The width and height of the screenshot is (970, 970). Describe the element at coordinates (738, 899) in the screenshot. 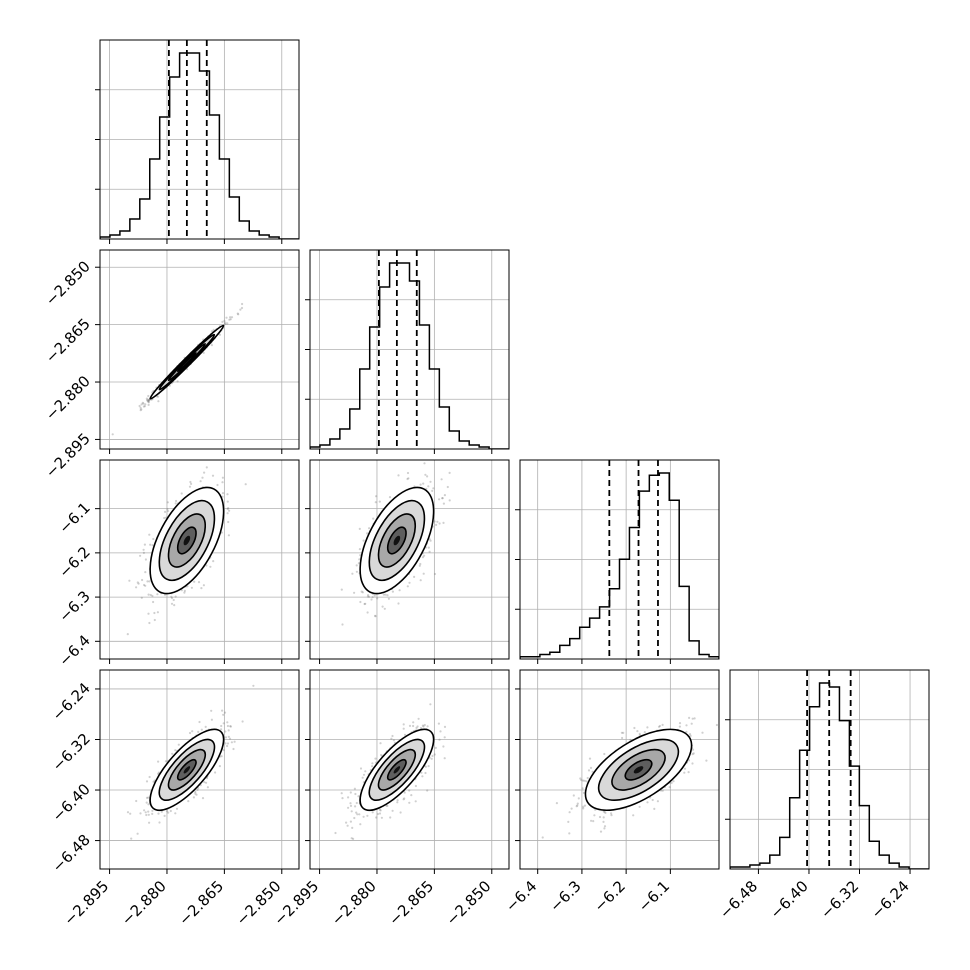

I see `x-tick-label: −6.48` at that location.